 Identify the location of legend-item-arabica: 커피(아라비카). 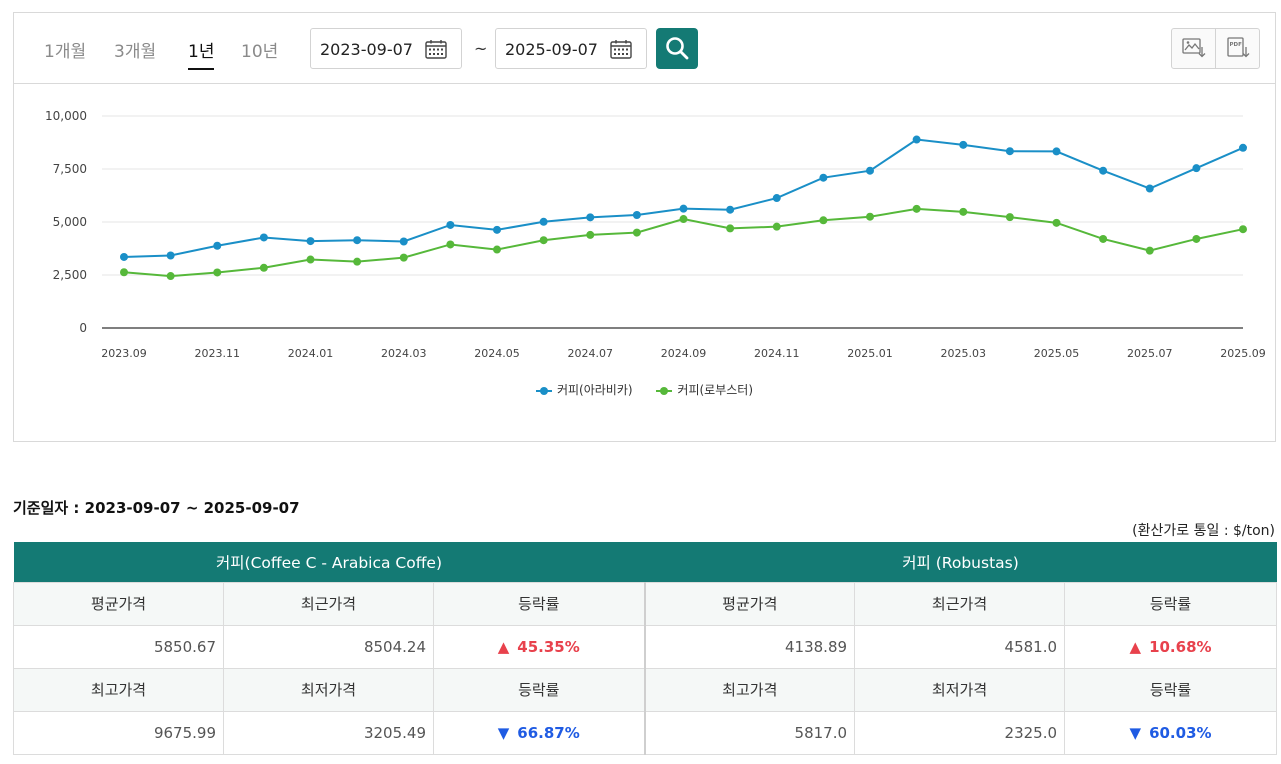
(584, 389).